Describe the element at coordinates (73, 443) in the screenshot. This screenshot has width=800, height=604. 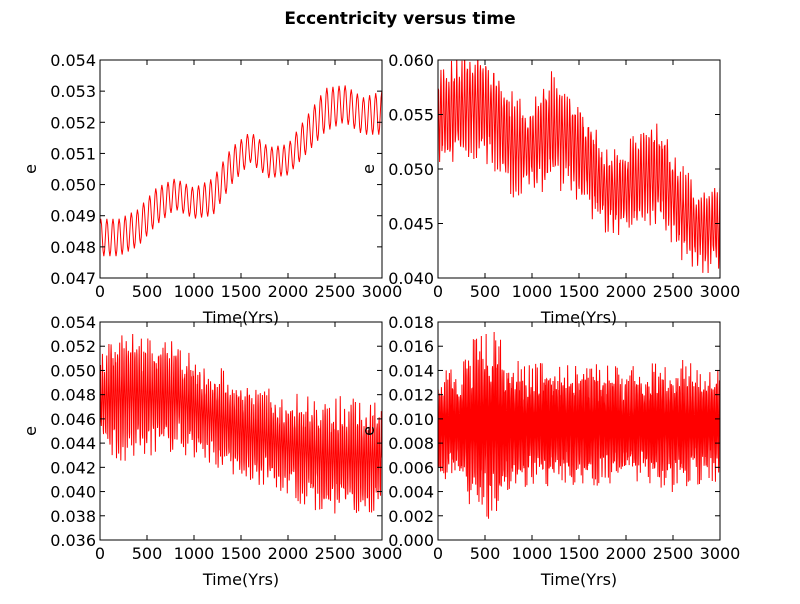
I see `y-tick-label: 0.044` at that location.